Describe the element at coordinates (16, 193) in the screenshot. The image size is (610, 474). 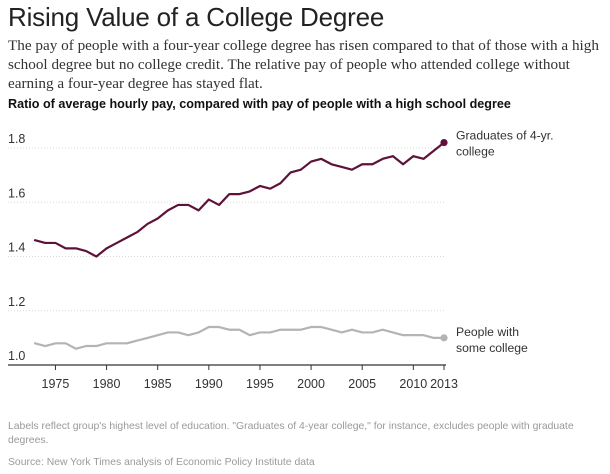
I see `y-tick-label: 1.6` at that location.